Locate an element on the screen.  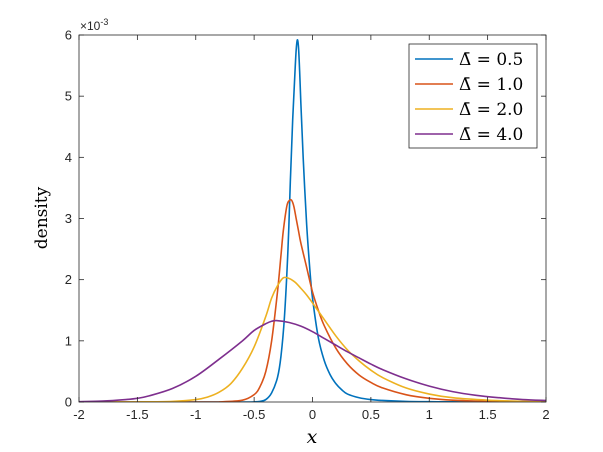
y-tick-label: 6 is located at coordinates (68, 35).